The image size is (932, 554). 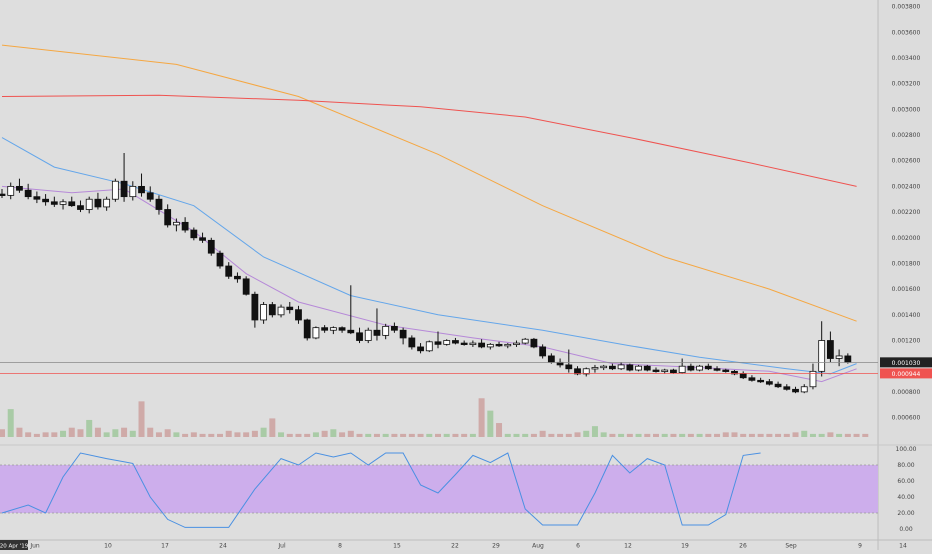 What do you see at coordinates (578, 546) in the screenshot?
I see `time-tick-label: 6` at bounding box center [578, 546].